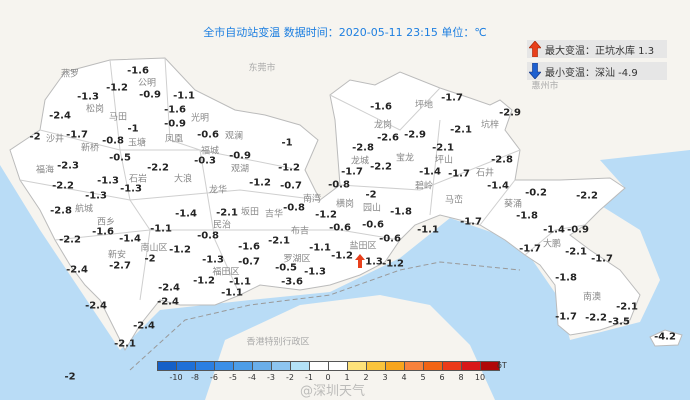 The height and width of the screenshot is (400, 690). What do you see at coordinates (592, 297) in the screenshot?
I see `place-label: 南澳` at bounding box center [592, 297].